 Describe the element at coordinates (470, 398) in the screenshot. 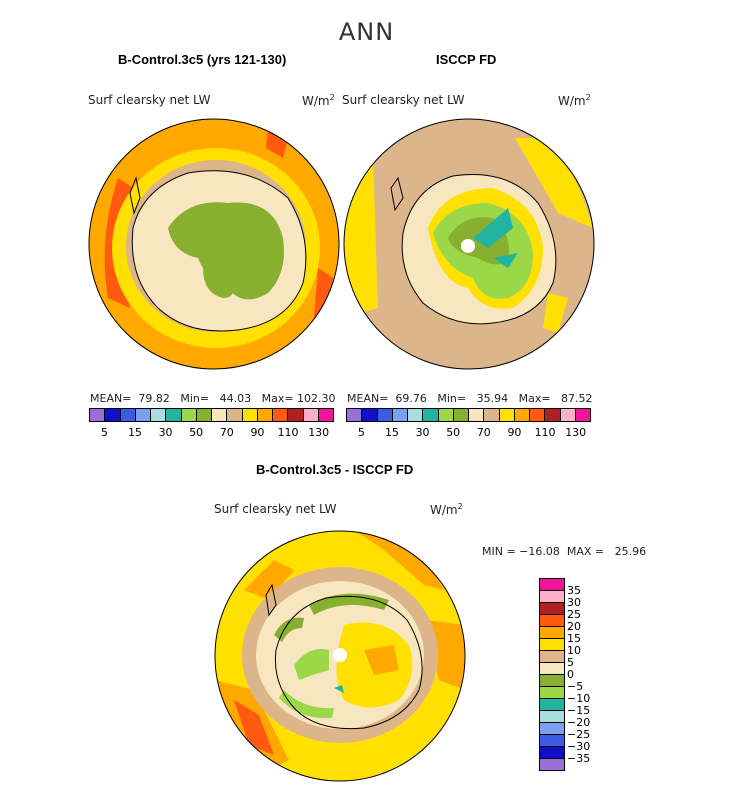

I see `right-stats: MEAN= 69.76 Min= 35.94 Max= 87.52` at that location.